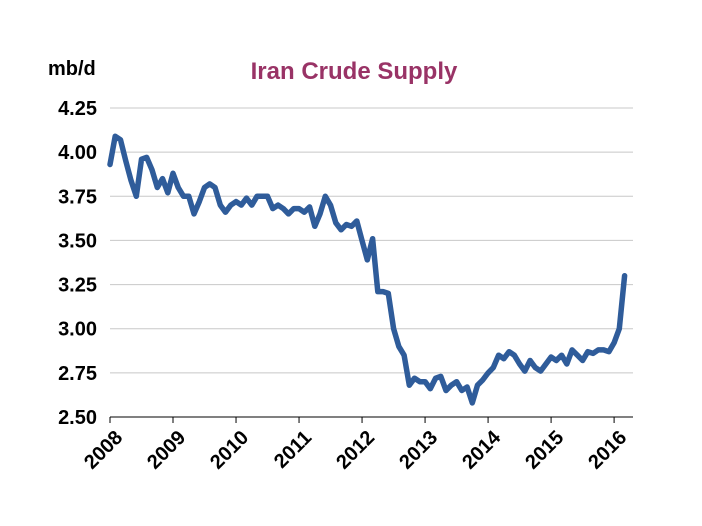  Describe the element at coordinates (77, 330) in the screenshot. I see `y-tick-label: 3.00` at that location.